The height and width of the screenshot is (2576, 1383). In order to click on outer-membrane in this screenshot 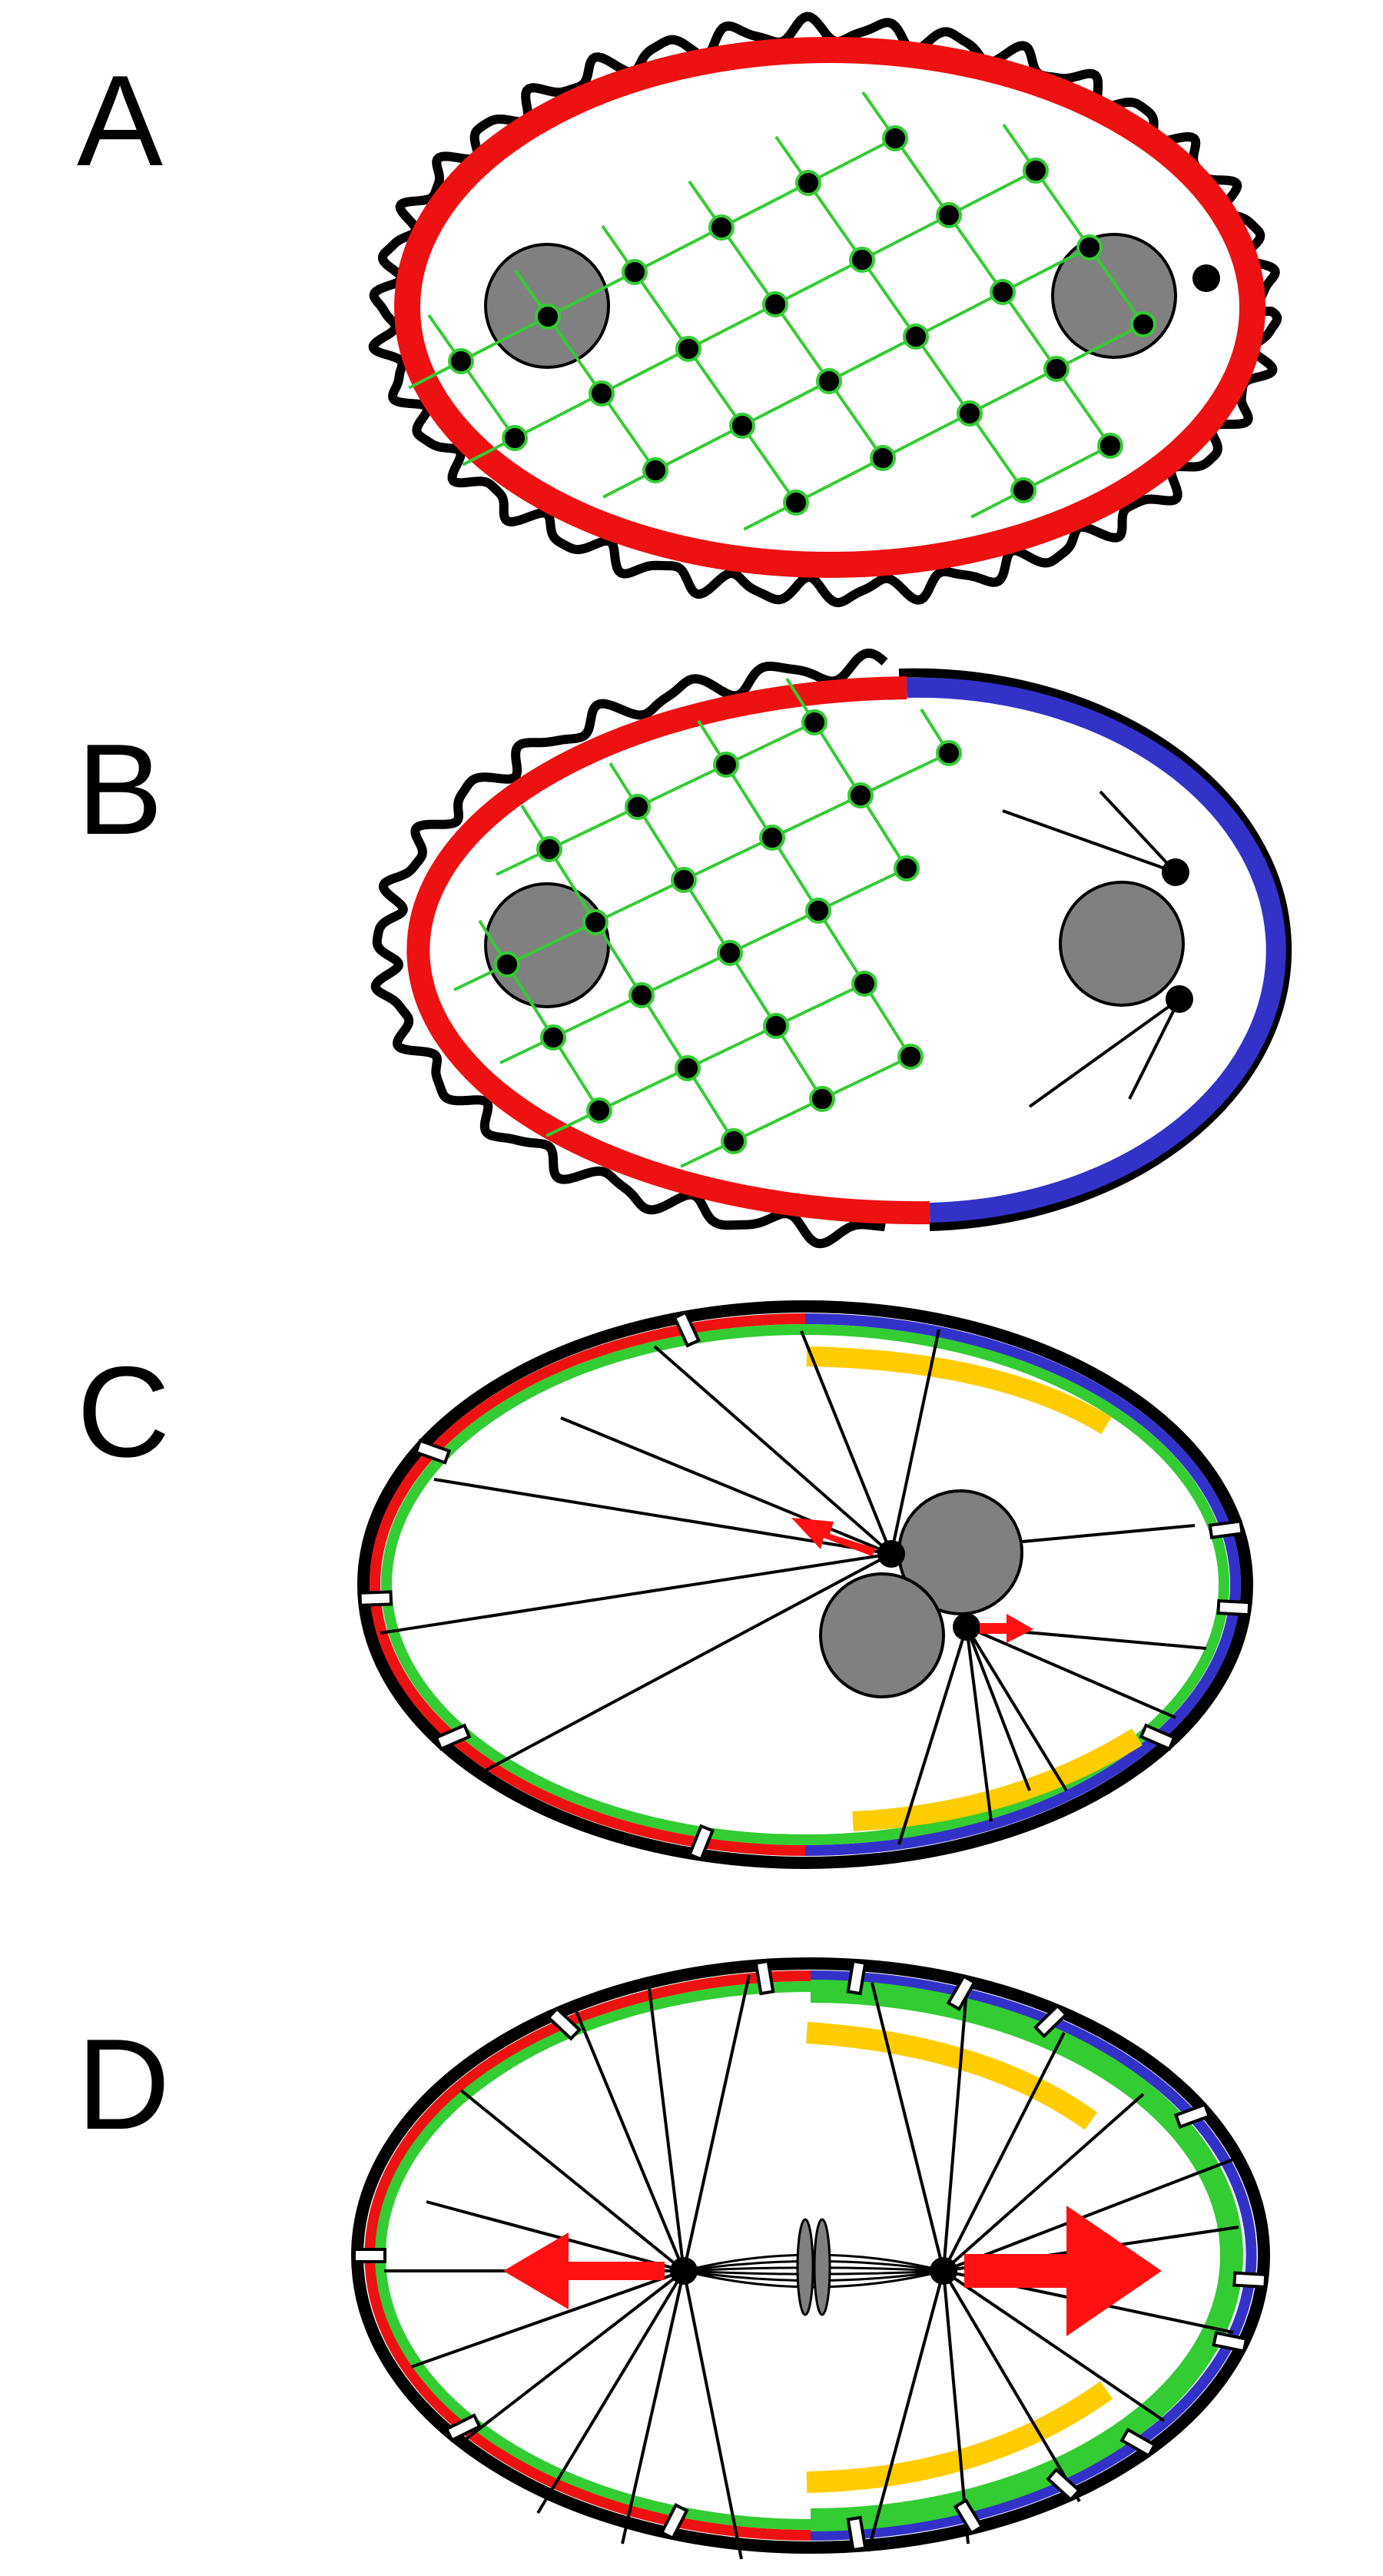, I will do `click(805, 1584)`.